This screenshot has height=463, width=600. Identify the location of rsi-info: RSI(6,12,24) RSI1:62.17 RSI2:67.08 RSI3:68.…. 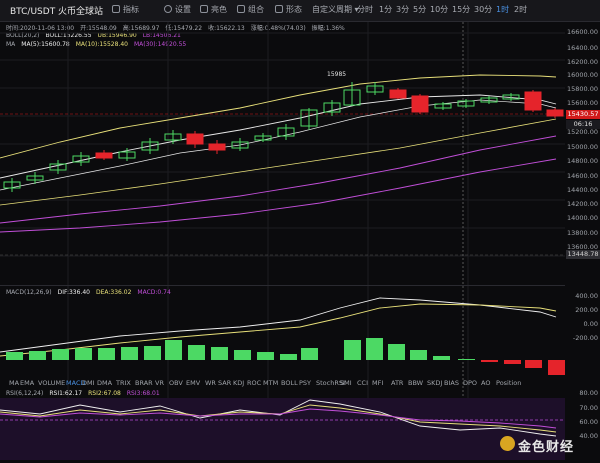
(83, 393).